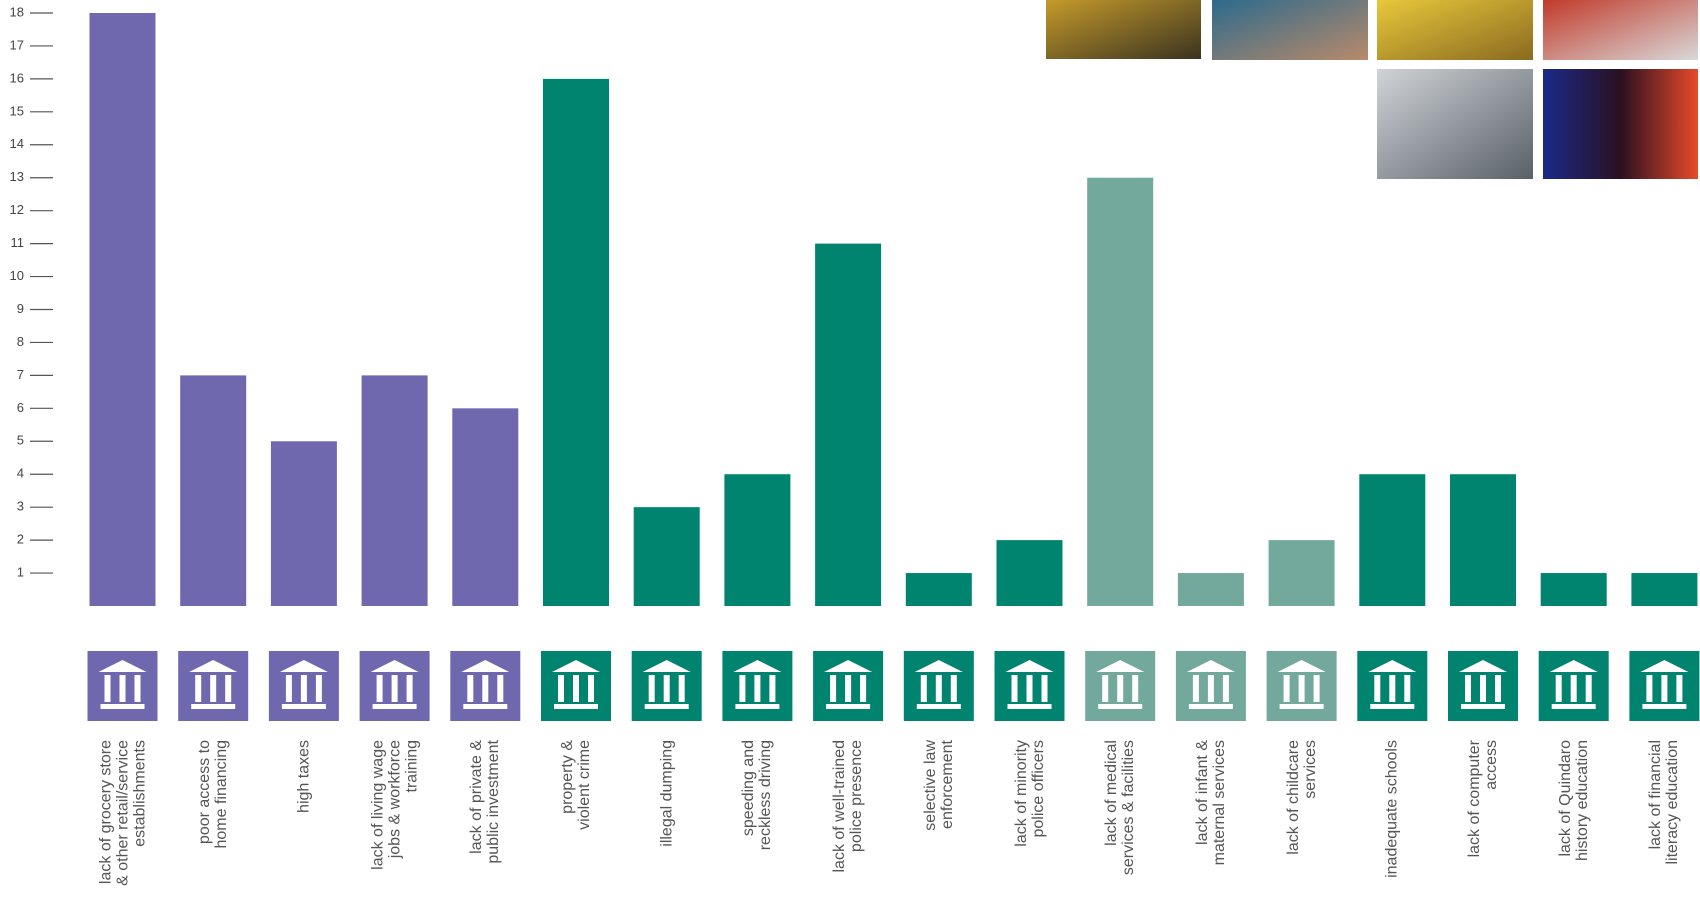  Describe the element at coordinates (1392, 809) in the screenshot. I see `x-tick-label: inadequate schools` at that location.